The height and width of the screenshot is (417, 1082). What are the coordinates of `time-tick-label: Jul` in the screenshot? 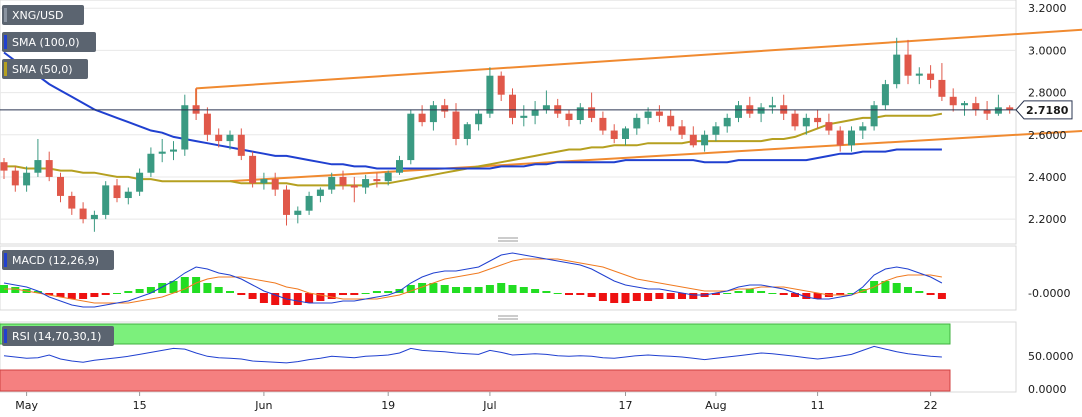 It's located at (489, 405).